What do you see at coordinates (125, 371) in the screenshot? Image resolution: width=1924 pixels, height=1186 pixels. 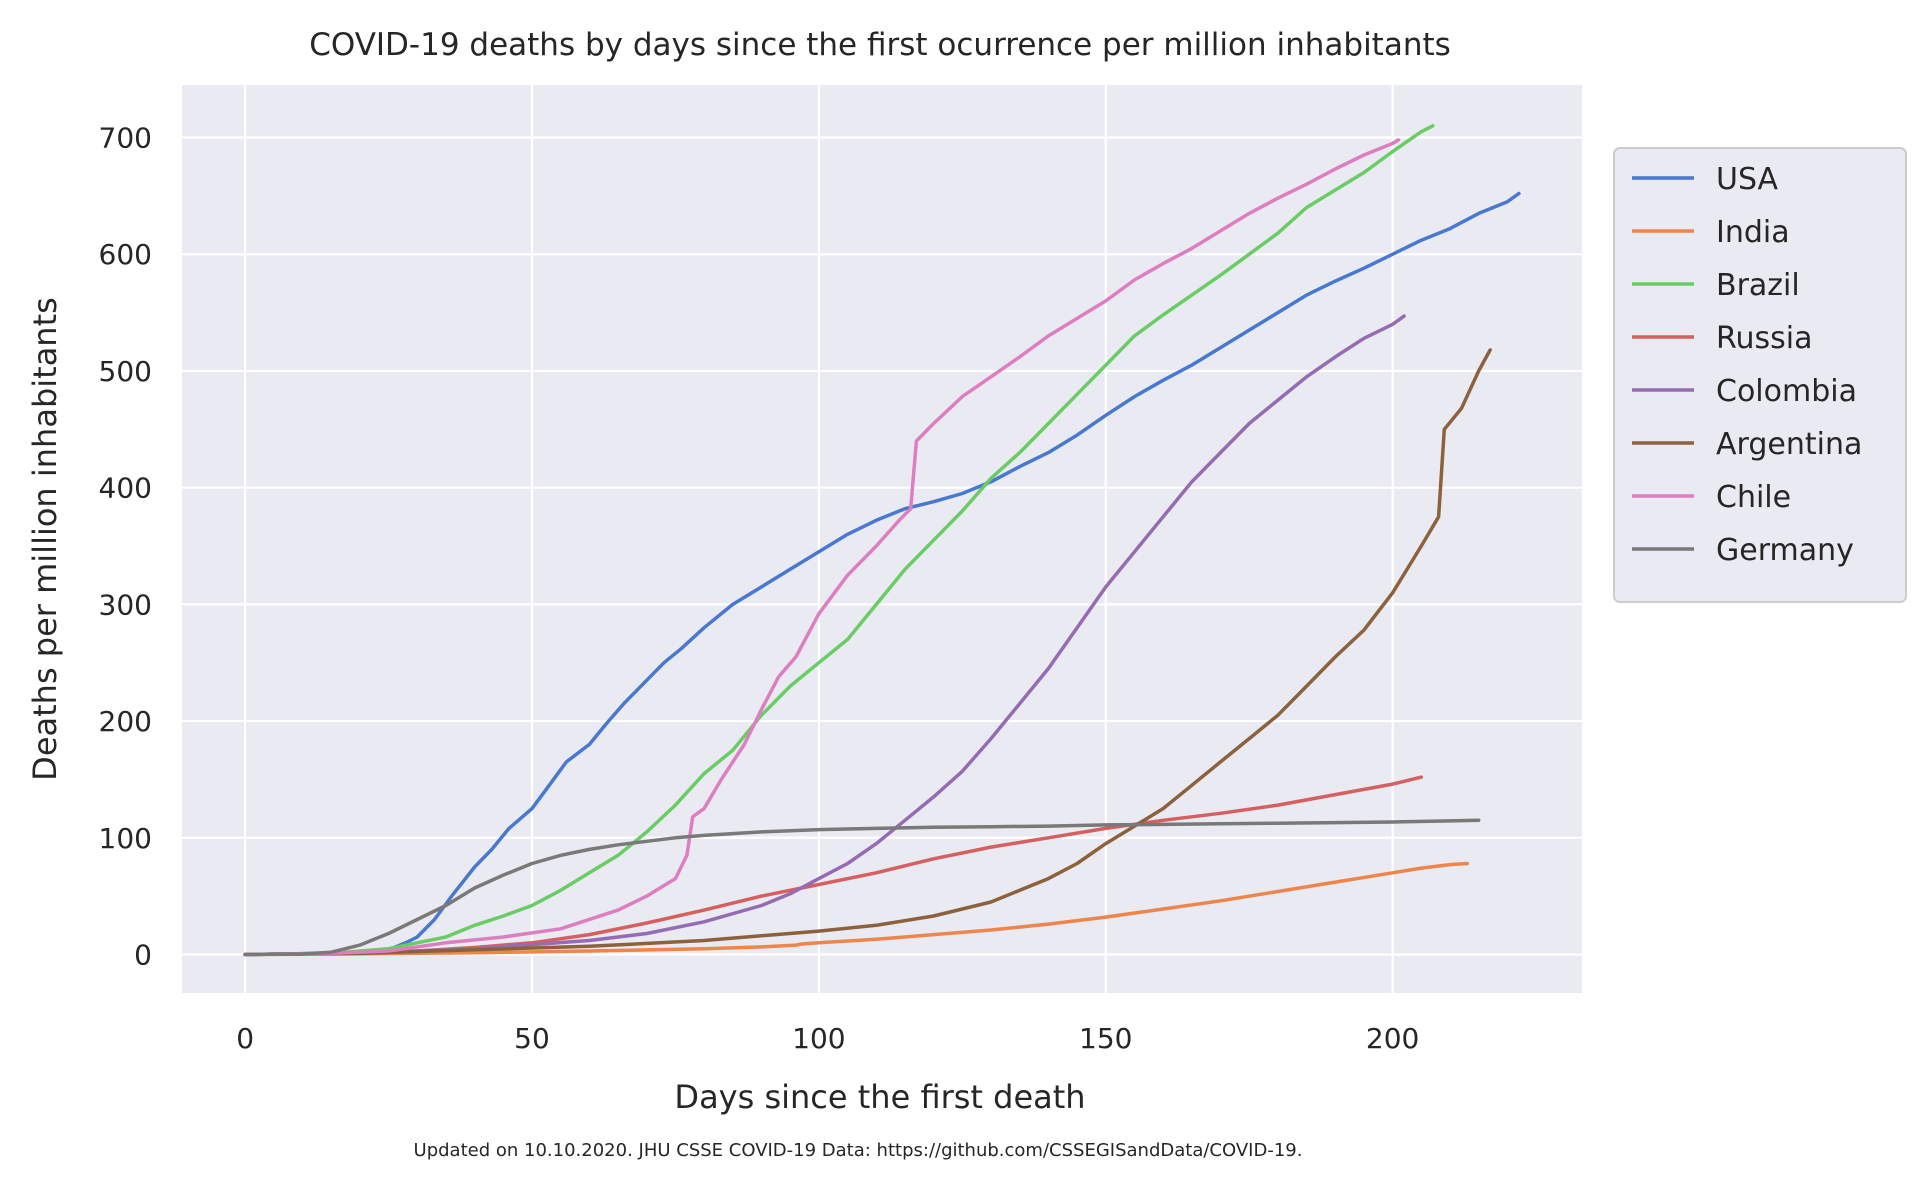 I see `y-tick-label: 500` at bounding box center [125, 371].